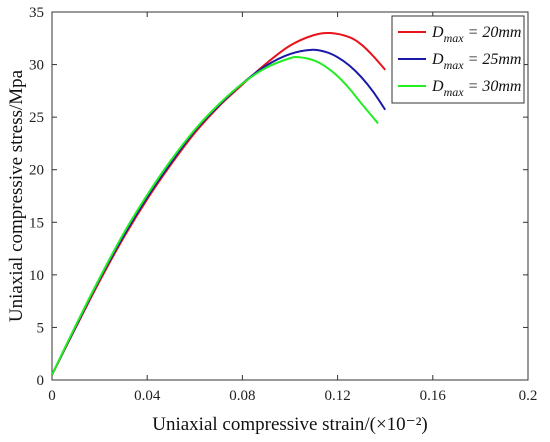 Image resolution: width=550 pixels, height=442 pixels. Describe the element at coordinates (493, 59) in the screenshot. I see `legend-label-rest: = 25mm` at that location.